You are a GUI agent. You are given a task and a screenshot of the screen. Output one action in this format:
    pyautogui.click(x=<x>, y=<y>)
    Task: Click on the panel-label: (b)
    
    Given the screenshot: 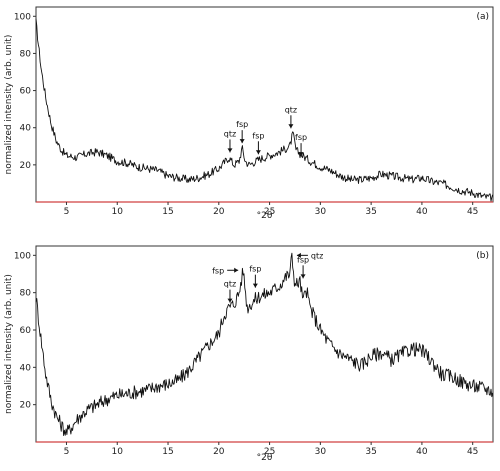 What is the action you would take?
    pyautogui.click(x=482, y=256)
    